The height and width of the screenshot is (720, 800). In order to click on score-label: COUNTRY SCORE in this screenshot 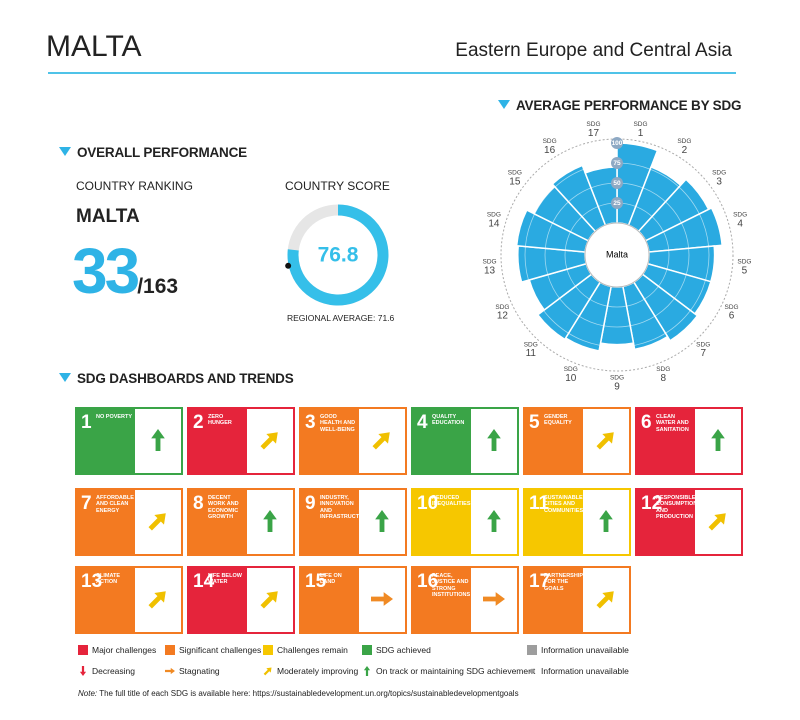, I will do `click(337, 186)`.